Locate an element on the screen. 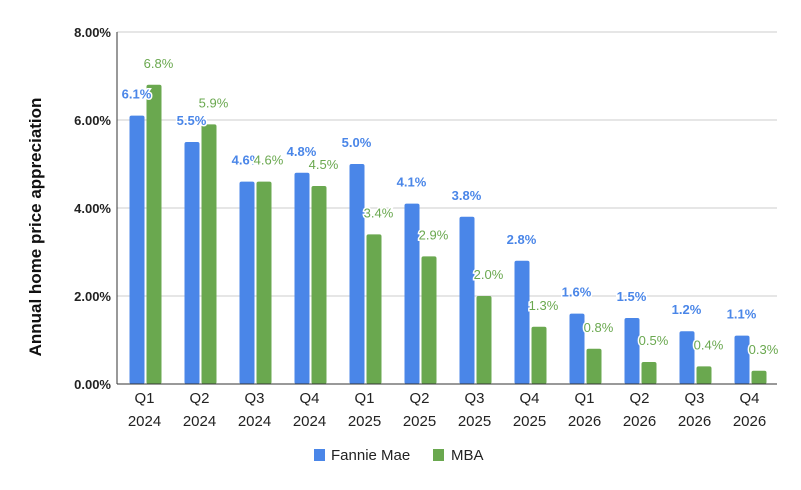  y-axis-ticks: 0.00% 2.00% 4.00% 6.00% 8.00% is located at coordinates (92, 208).